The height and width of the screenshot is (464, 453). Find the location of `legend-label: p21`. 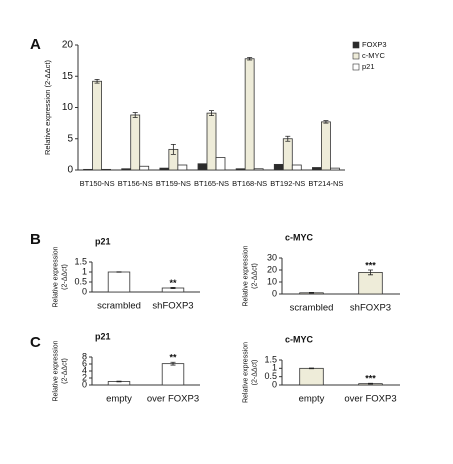

legend-label: p21 is located at coordinates (368, 66).